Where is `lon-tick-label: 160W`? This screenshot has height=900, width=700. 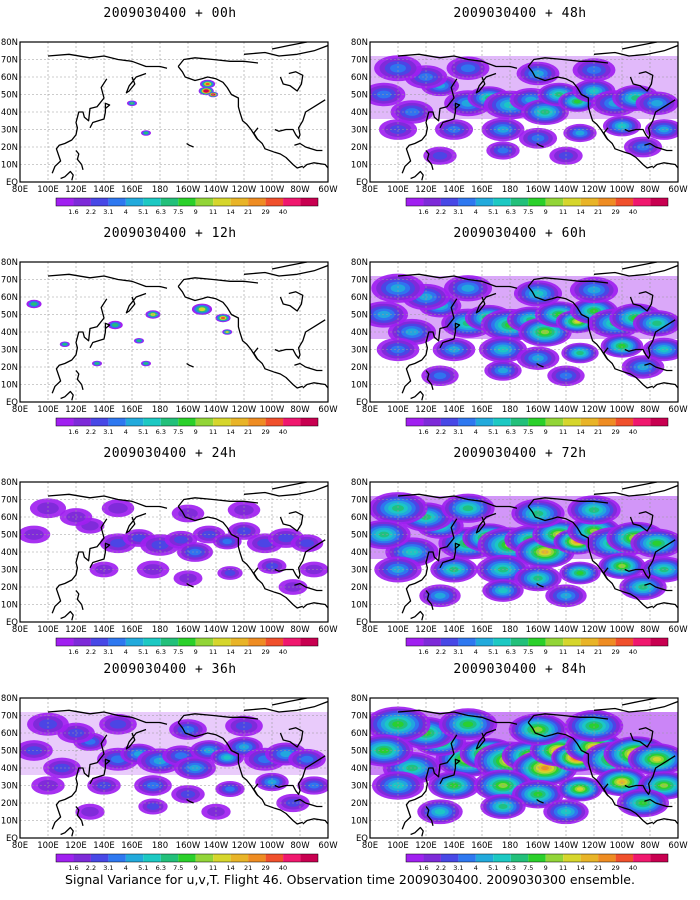
lon-tick-label: 160W is located at coordinates (538, 190).